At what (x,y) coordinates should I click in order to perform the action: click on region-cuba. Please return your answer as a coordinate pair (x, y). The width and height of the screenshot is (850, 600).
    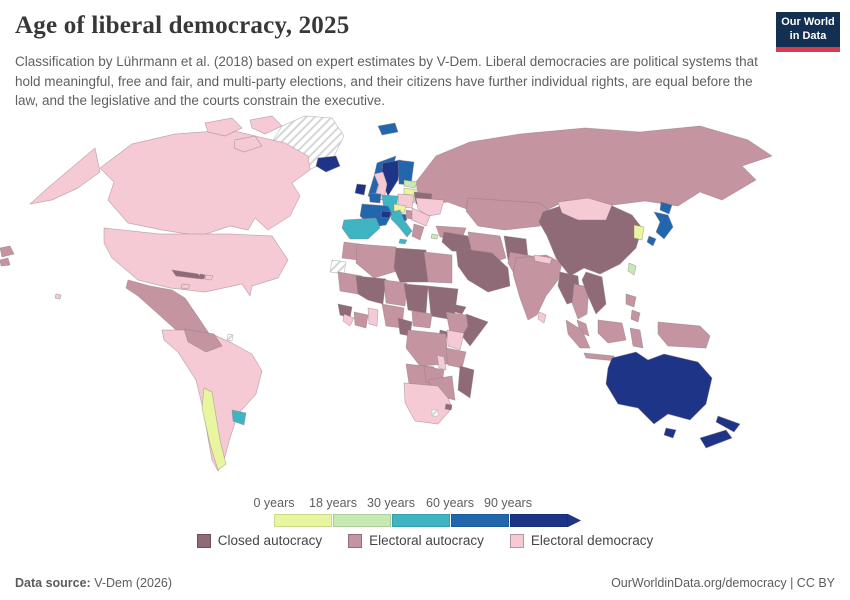
    Looking at the image, I should click on (187, 274).